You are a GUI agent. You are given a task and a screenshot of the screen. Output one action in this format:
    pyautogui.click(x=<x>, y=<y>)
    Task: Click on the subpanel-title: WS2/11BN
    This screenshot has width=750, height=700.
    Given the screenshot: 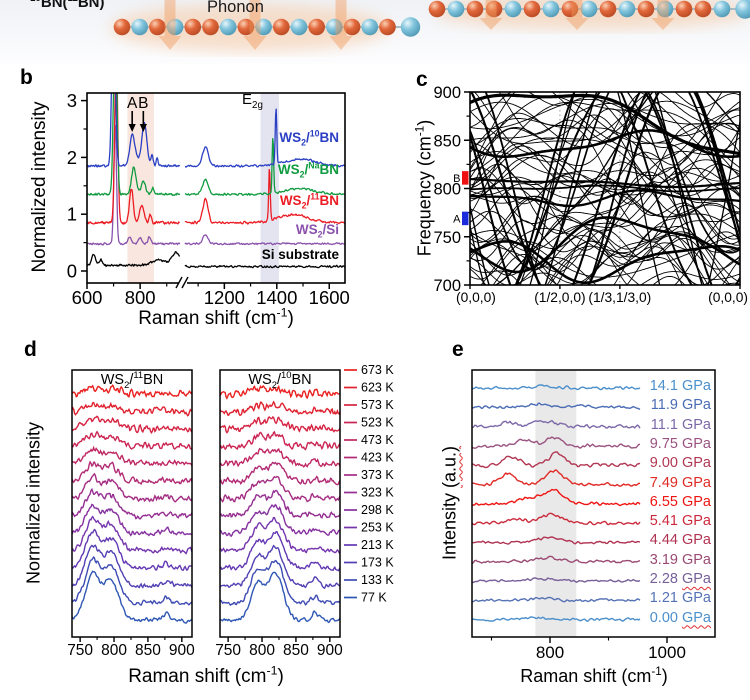 What is the action you would take?
    pyautogui.click(x=132, y=379)
    